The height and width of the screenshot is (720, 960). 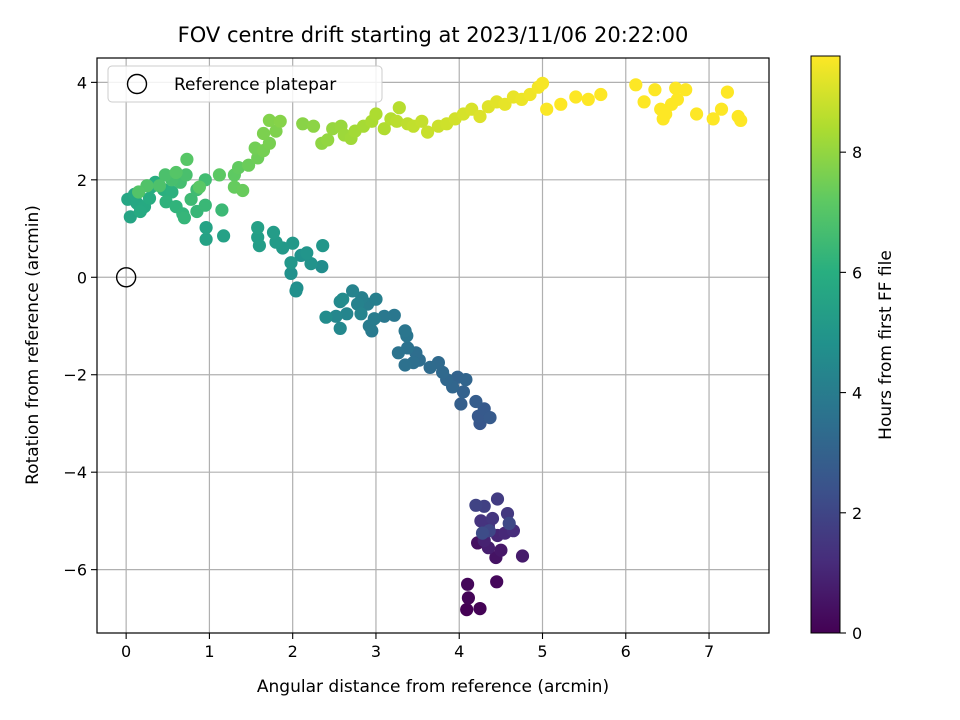 What do you see at coordinates (376, 651) in the screenshot?
I see `x-tick-label: 3` at bounding box center [376, 651].